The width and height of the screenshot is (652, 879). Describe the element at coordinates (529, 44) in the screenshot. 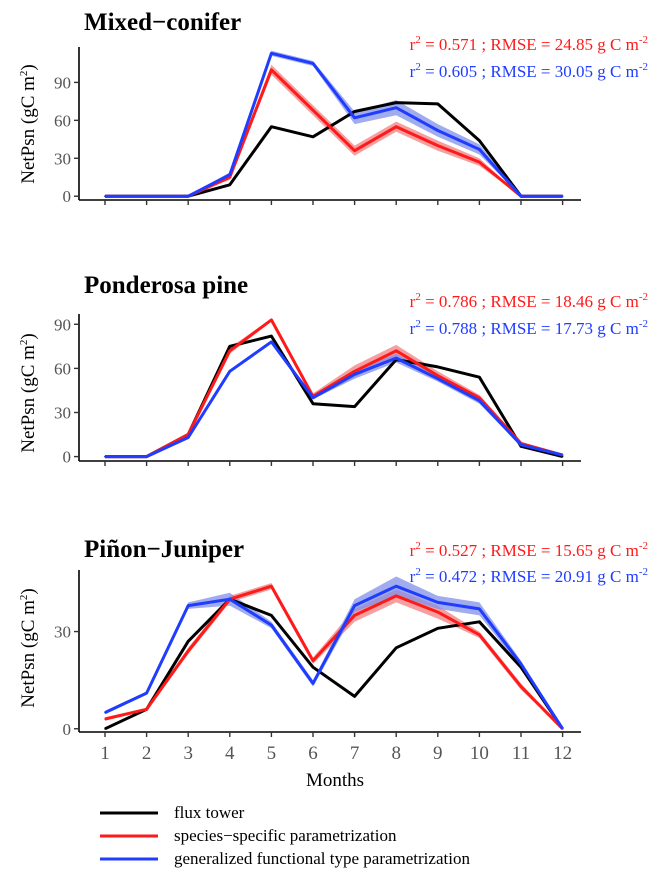

I see `fit-stats-1: r2 = 0.571 ; RMSE = 24.85 g C m-2` at that location.